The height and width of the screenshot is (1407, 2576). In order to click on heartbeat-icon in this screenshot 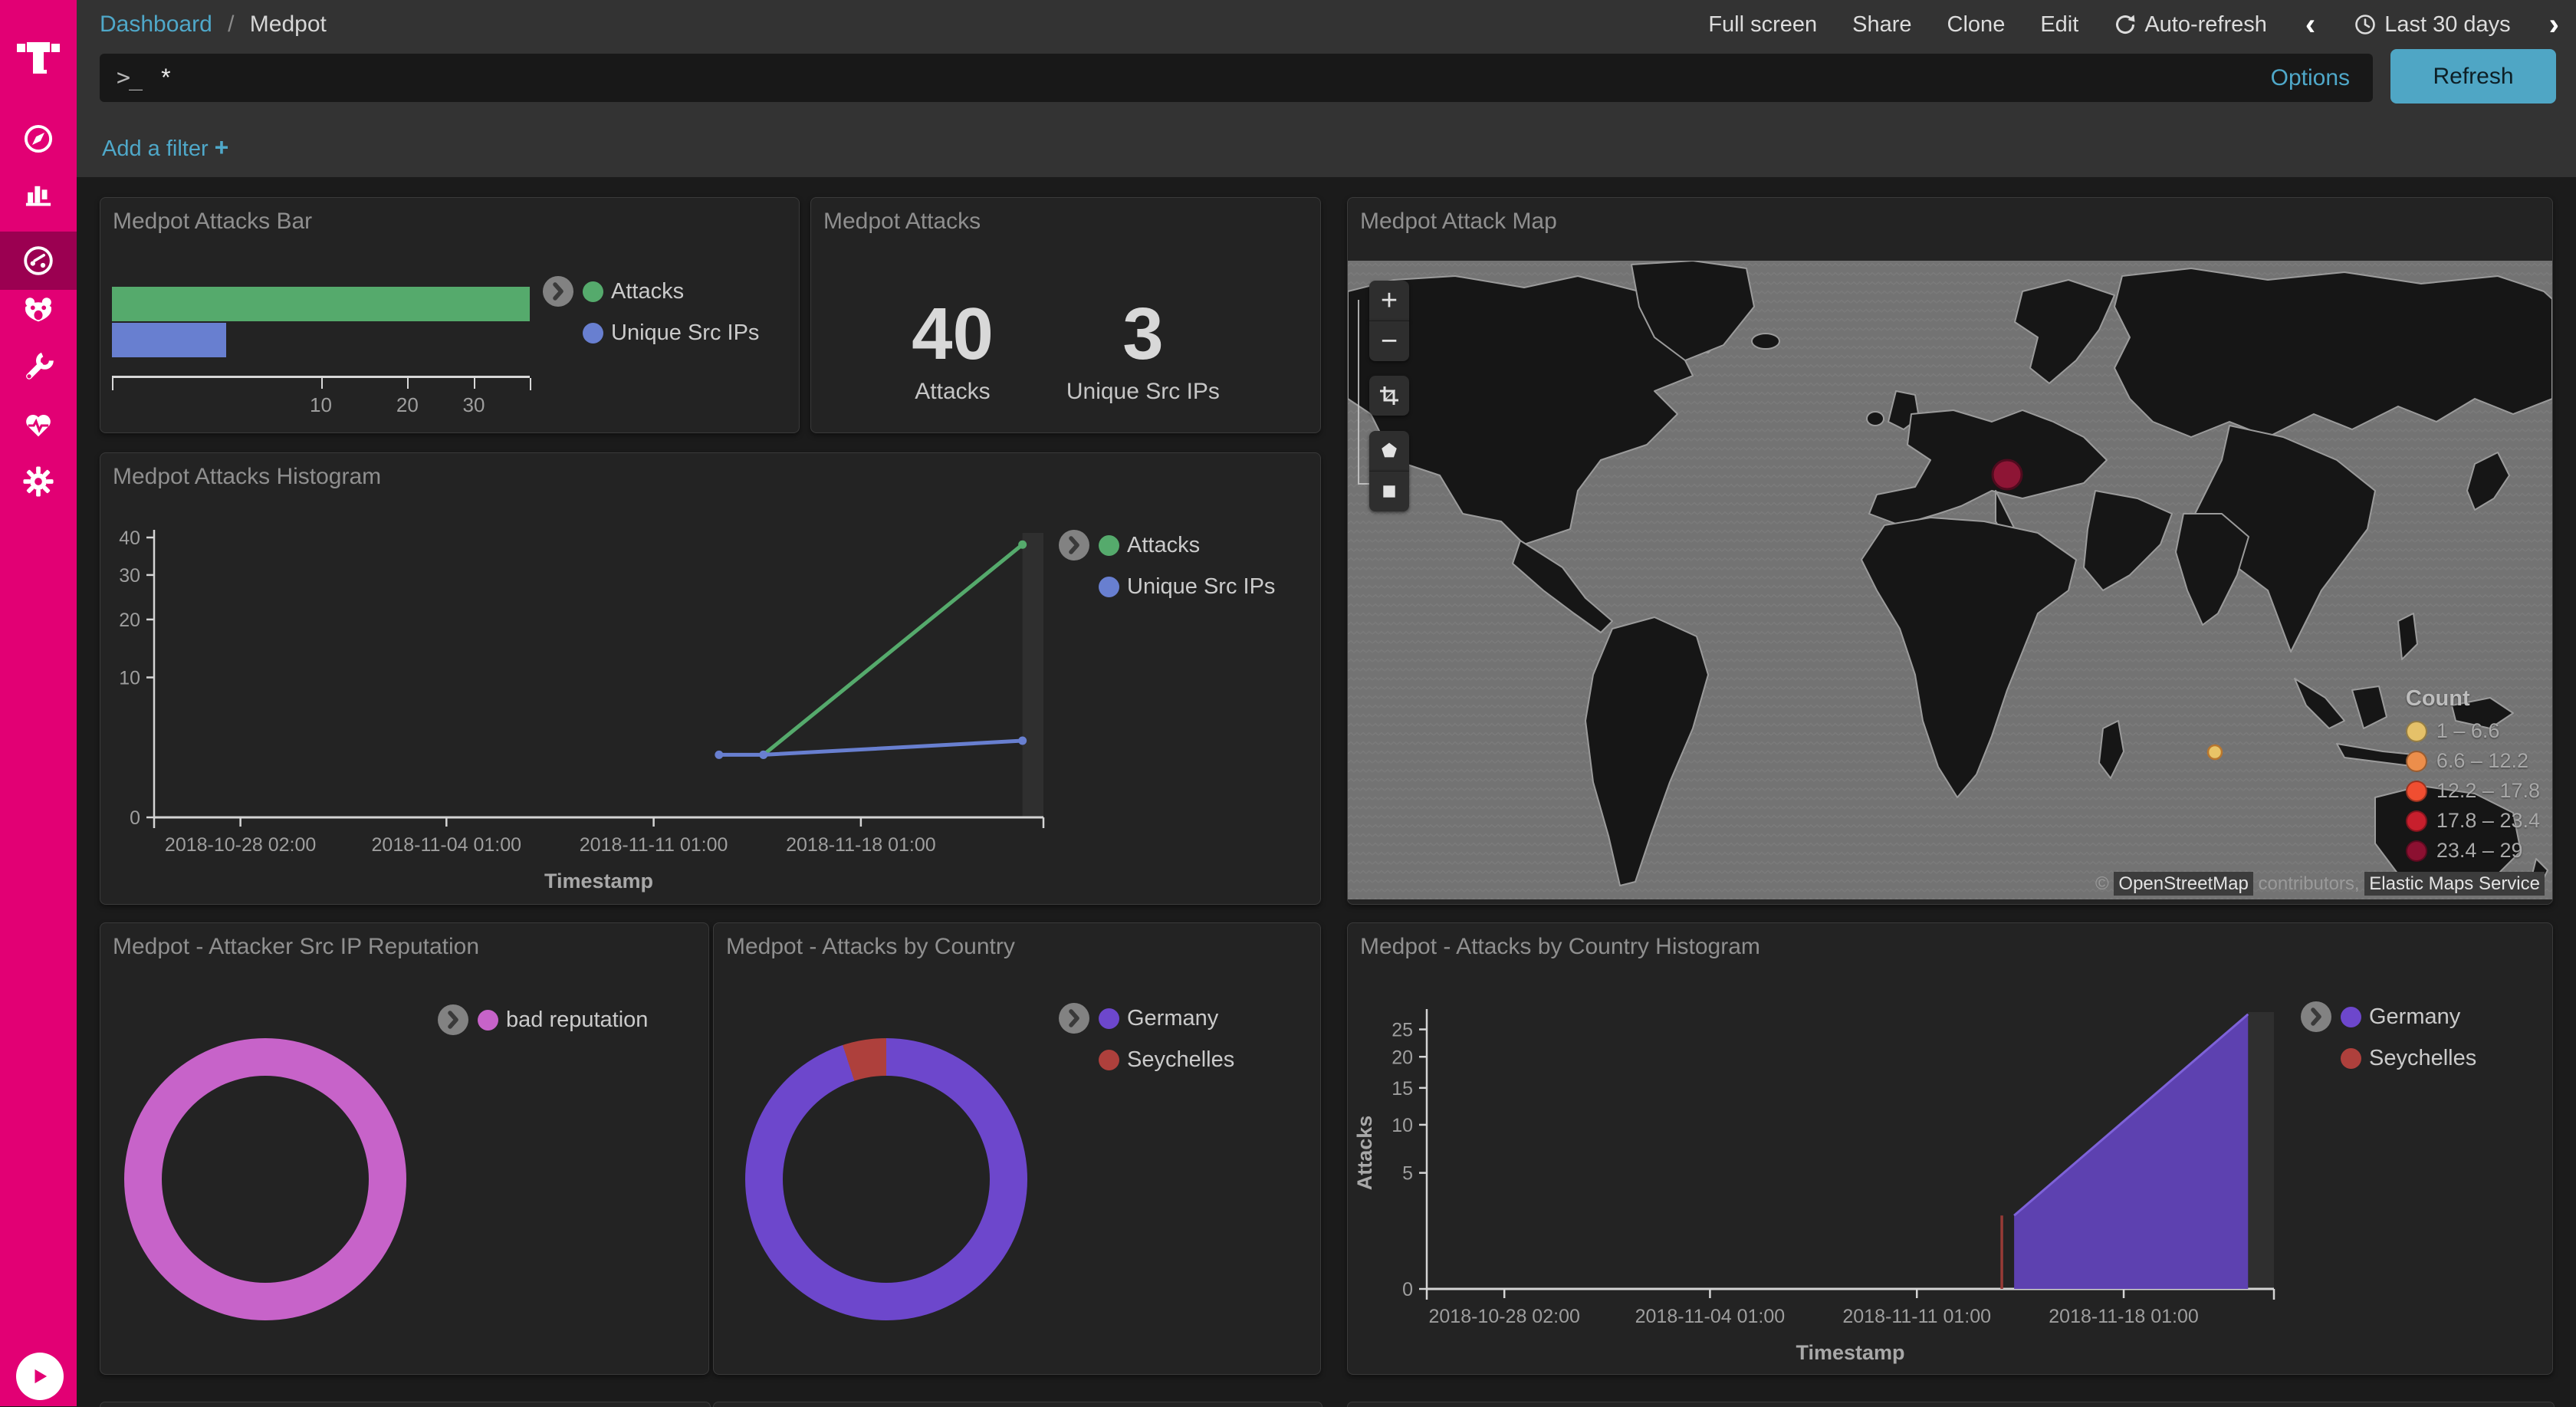, I will do `click(39, 425)`.